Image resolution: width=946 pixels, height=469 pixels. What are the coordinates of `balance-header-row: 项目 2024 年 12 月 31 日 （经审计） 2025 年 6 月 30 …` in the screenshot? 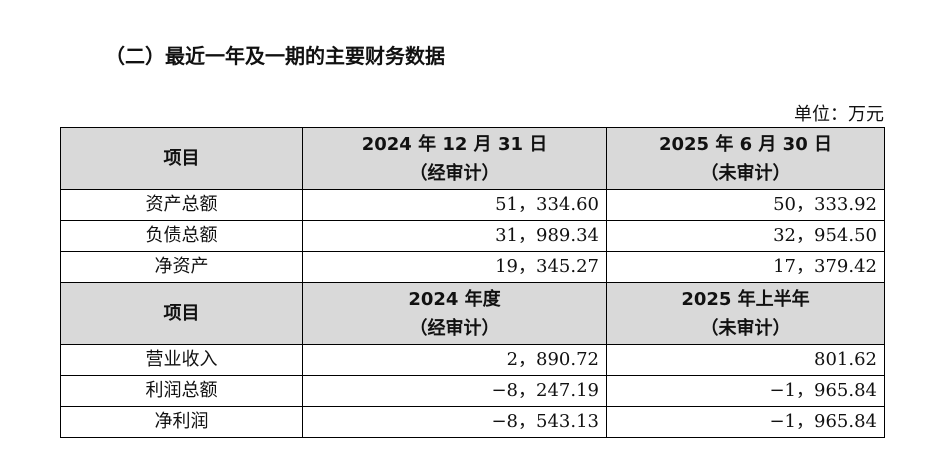 It's located at (472, 158).